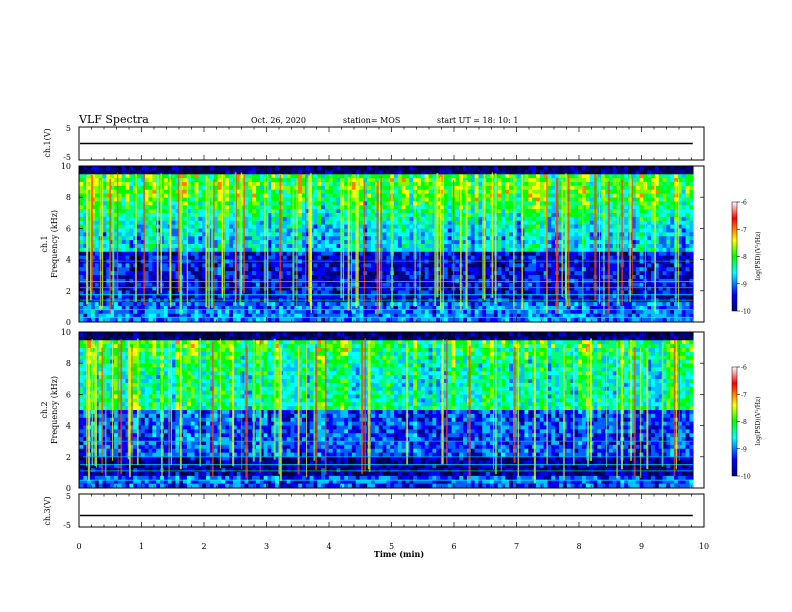  What do you see at coordinates (758, 256) in the screenshot?
I see `ch1-colorbar-label: log(PSD)(V²/Hz)` at bounding box center [758, 256].